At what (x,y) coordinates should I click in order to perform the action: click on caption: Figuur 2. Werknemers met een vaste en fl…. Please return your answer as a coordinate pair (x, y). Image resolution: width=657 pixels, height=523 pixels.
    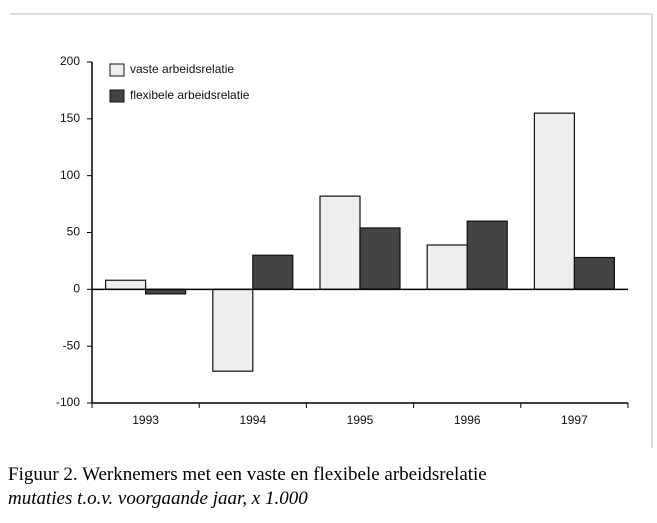
    Looking at the image, I should click on (247, 474).